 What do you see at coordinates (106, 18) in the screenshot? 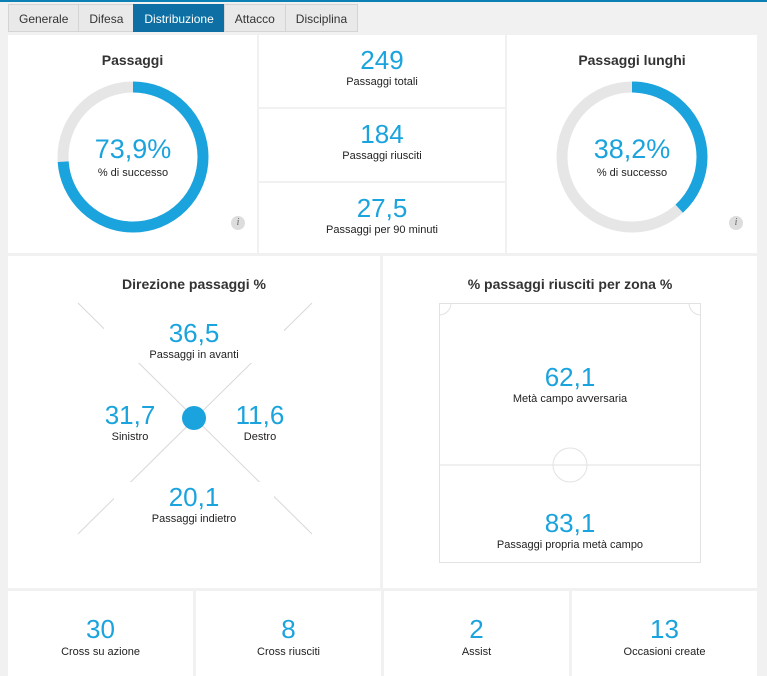
I see `tab-difesa: Difesa` at bounding box center [106, 18].